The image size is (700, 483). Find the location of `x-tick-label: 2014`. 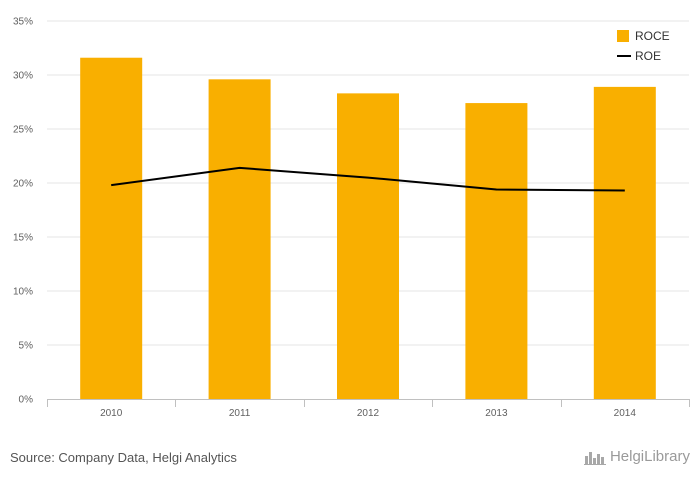

x-tick-label: 2014 is located at coordinates (625, 413).